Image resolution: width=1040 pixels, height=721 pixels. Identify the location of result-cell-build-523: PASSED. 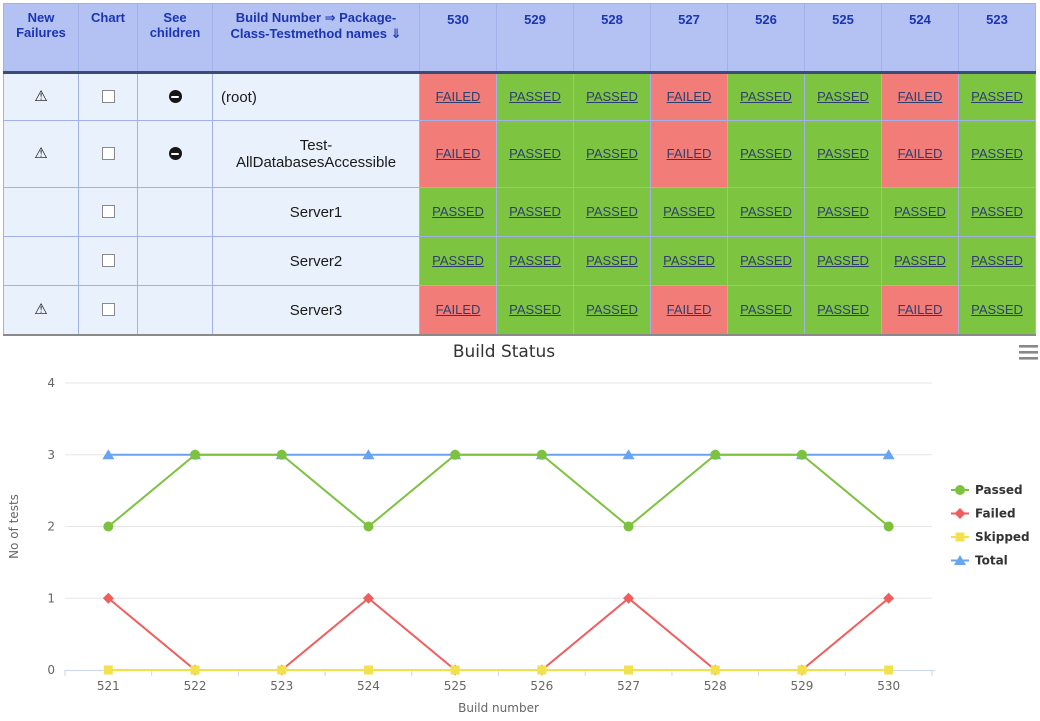
(997, 261).